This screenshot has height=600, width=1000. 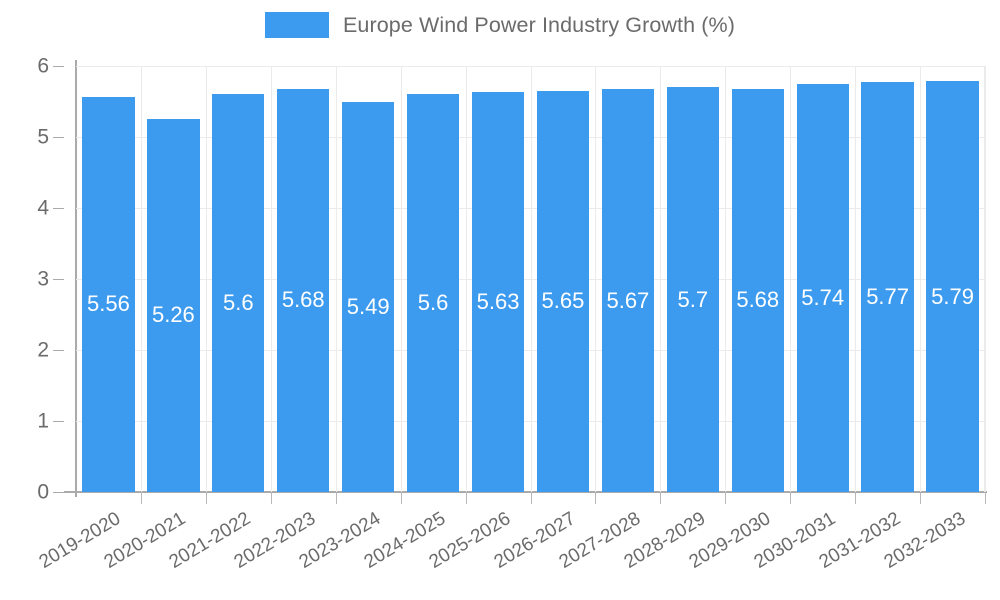 What do you see at coordinates (539, 24) in the screenshot?
I see `legend-label: Europe Wind Power Industry Growth (%)` at bounding box center [539, 24].